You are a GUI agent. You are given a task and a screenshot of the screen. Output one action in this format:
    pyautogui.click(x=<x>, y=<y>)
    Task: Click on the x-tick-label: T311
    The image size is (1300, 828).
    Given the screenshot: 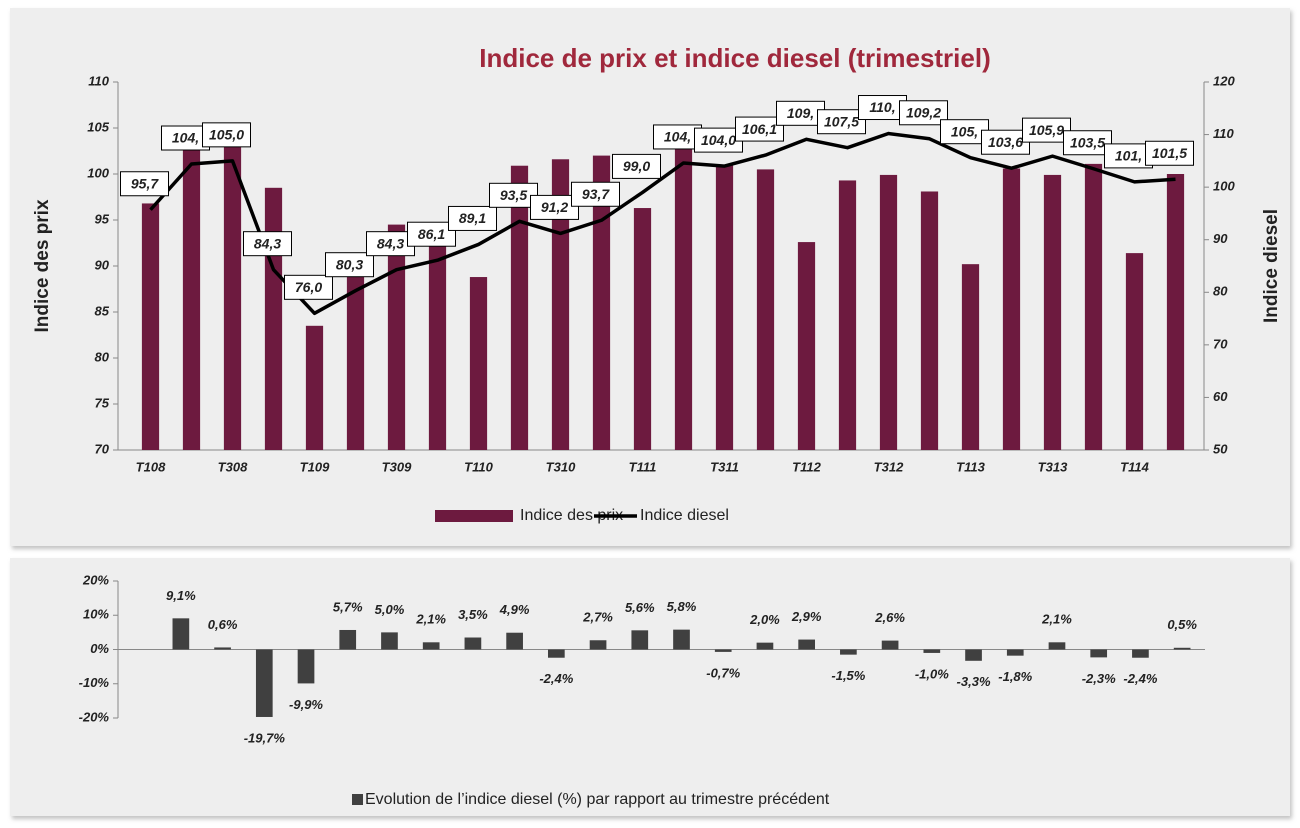 What is the action you would take?
    pyautogui.click(x=724, y=466)
    